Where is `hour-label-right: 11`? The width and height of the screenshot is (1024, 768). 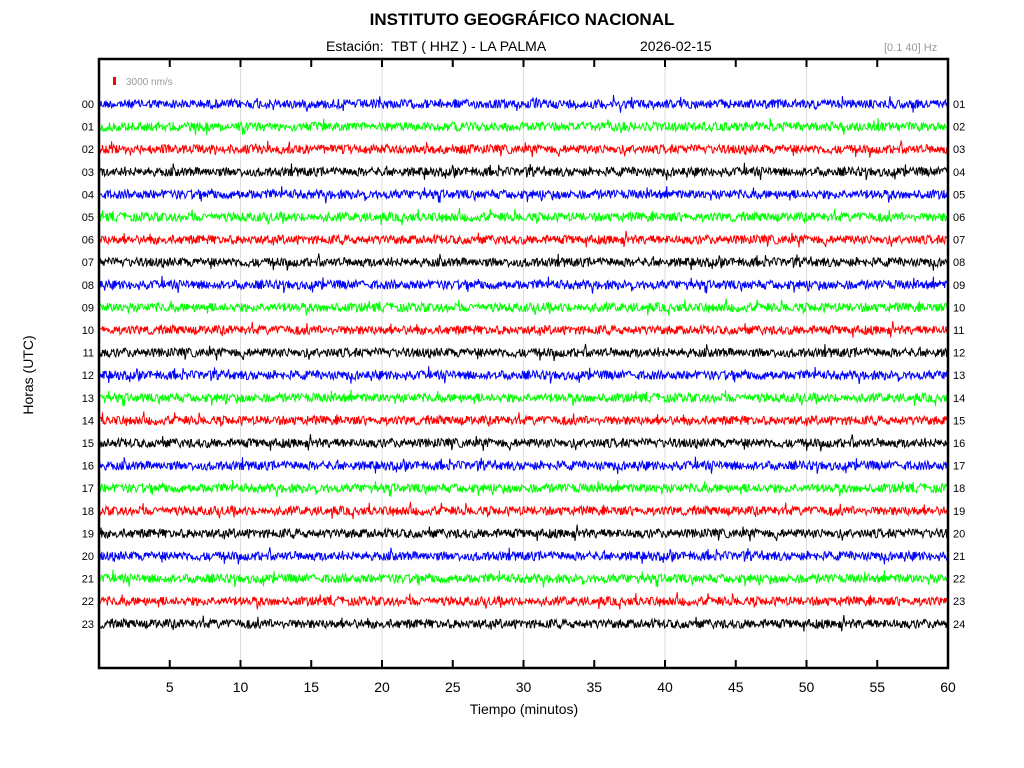 hour-label-right: 11 is located at coordinates (958, 331).